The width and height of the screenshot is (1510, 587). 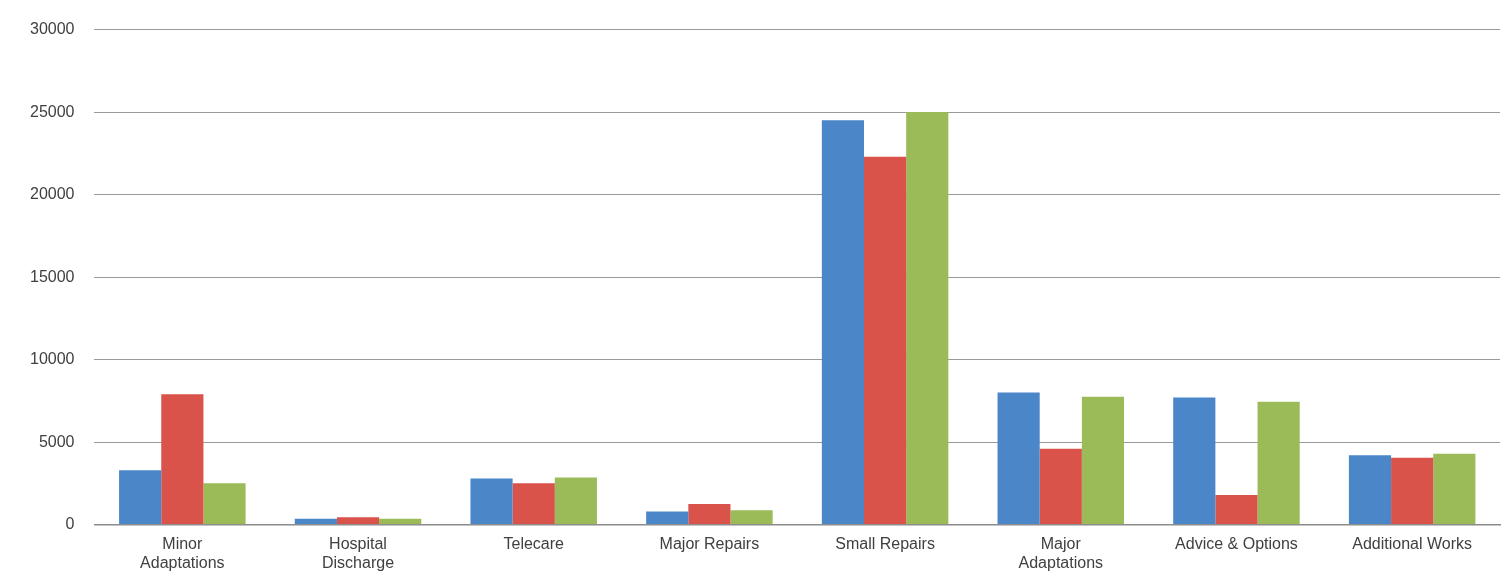 What do you see at coordinates (52, 29) in the screenshot?
I see `y-tick-label: 30000` at bounding box center [52, 29].